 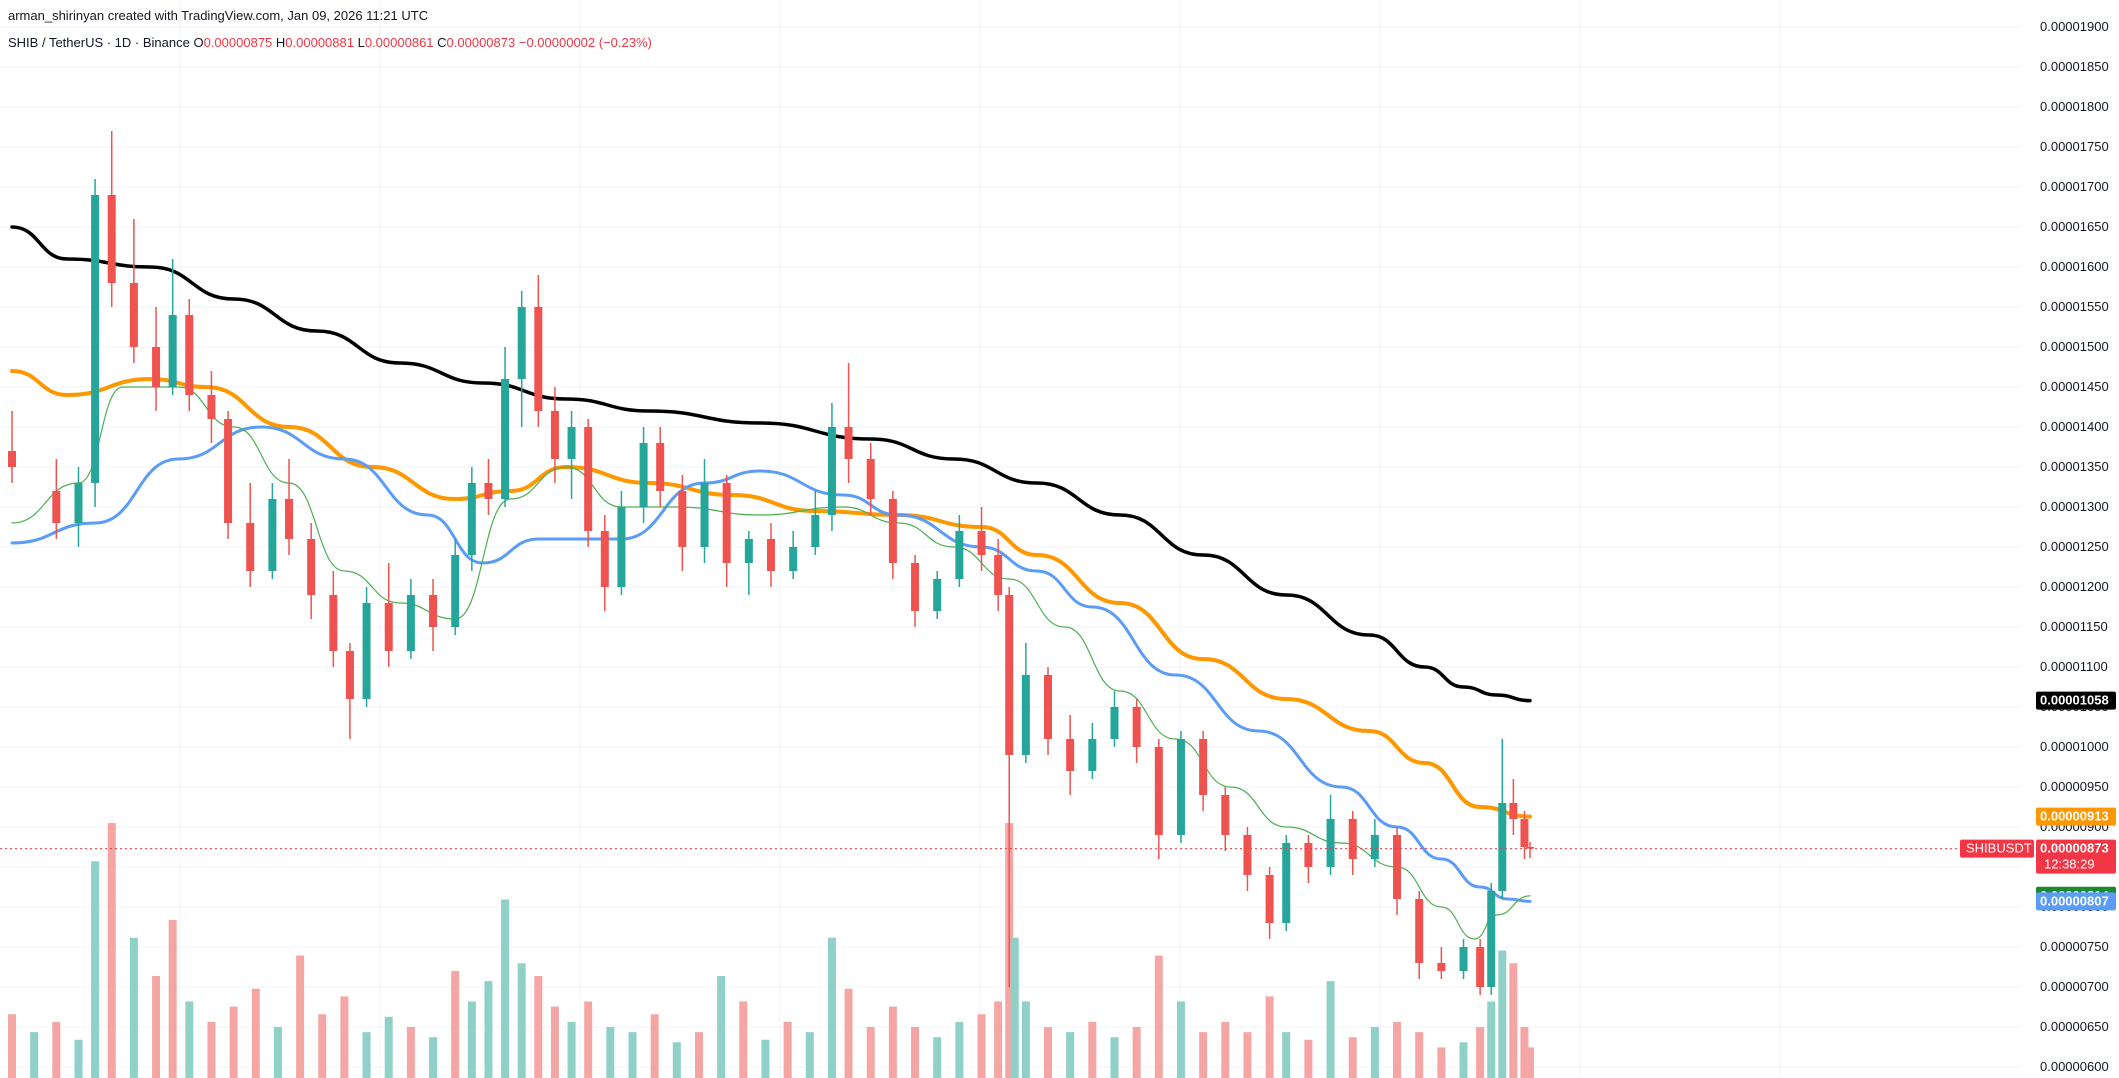 I want to click on y-tick-label-13: 0.00001250, so click(x=2074, y=546).